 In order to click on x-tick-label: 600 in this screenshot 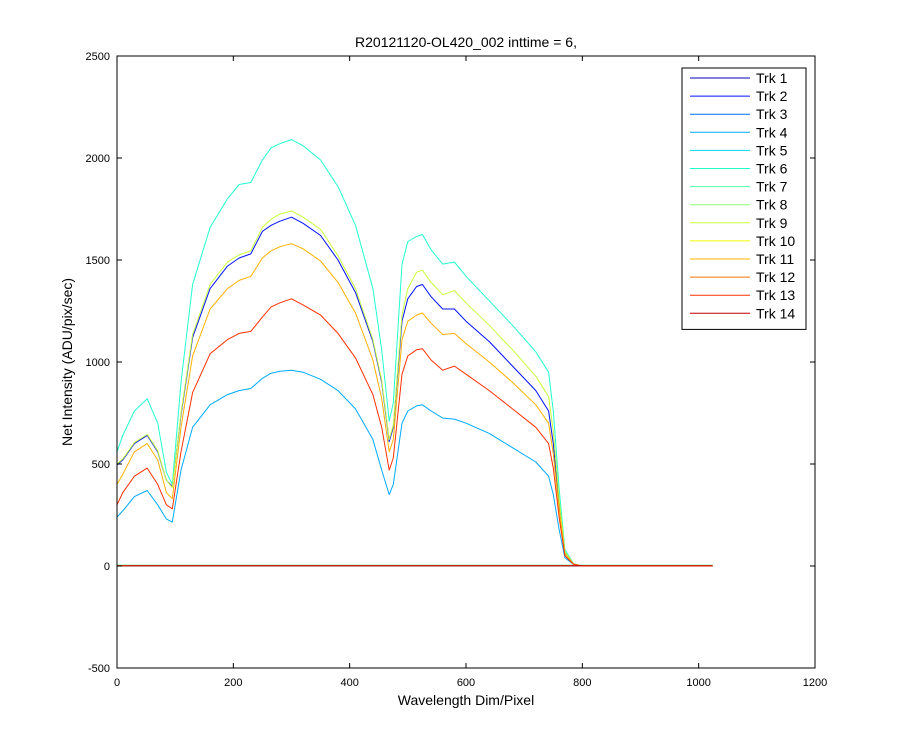, I will do `click(466, 683)`.